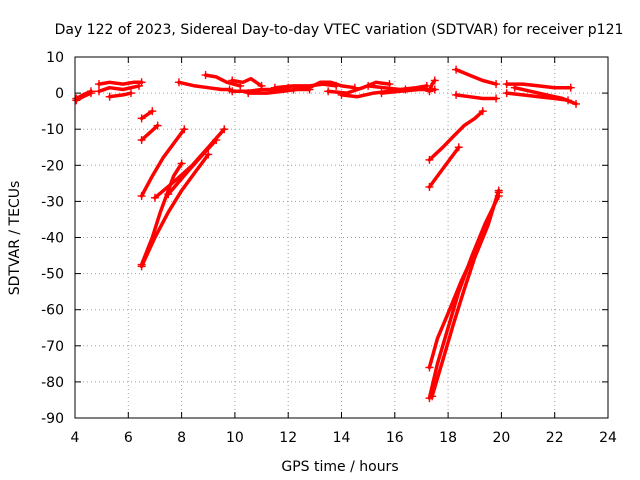  Describe the element at coordinates (52, 238) in the screenshot. I see `y-tick-labels: 10 0 -10 -20 -30 -40 -50 -60 -70 -80 -90` at that location.